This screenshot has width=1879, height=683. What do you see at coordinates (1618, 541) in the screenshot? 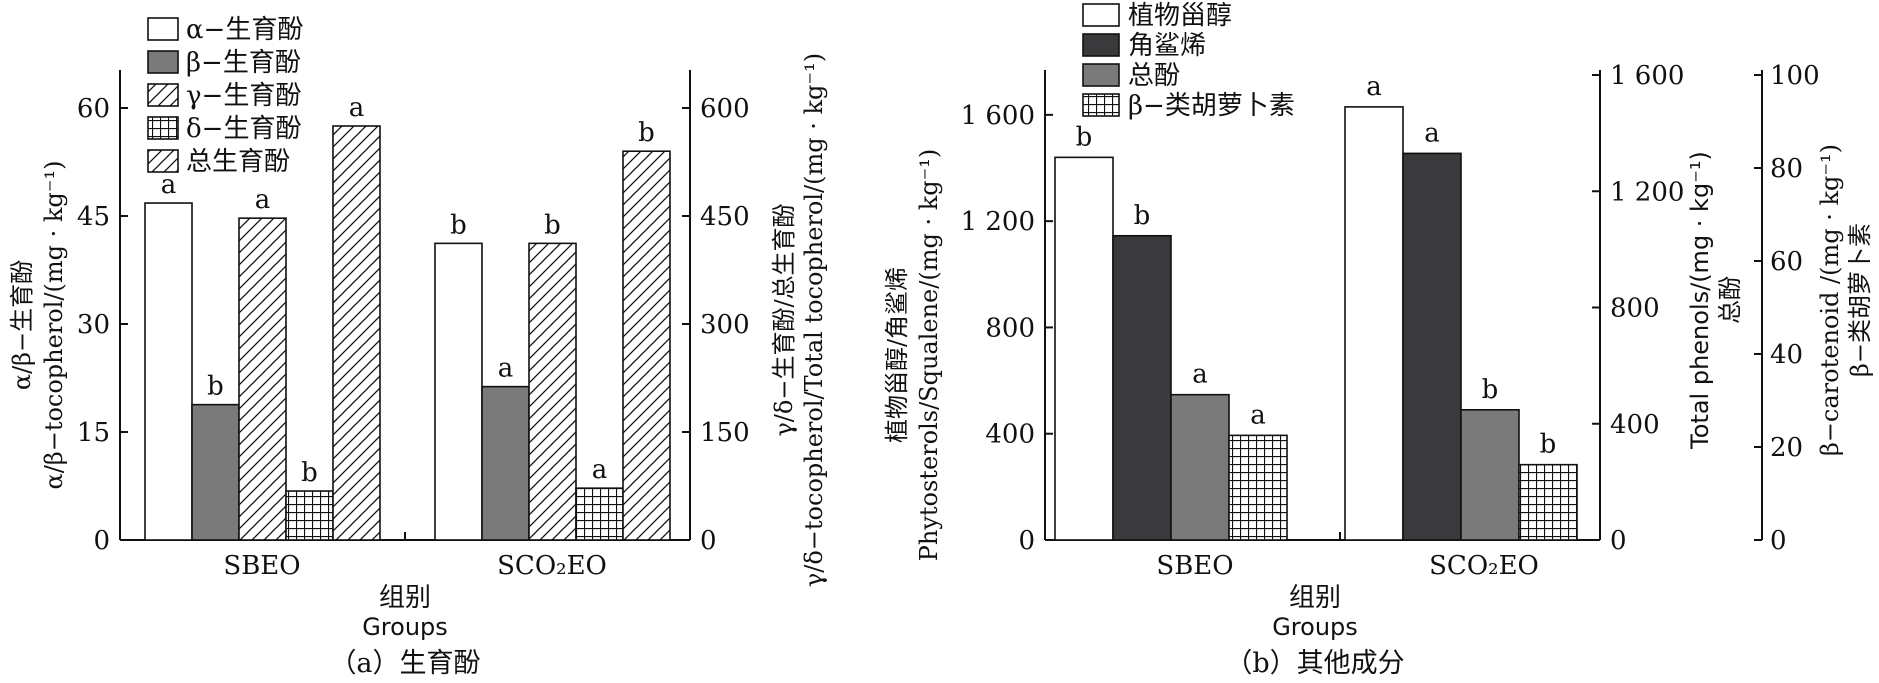
I see `panel-b-right1-tick-label: 0` at bounding box center [1618, 541].